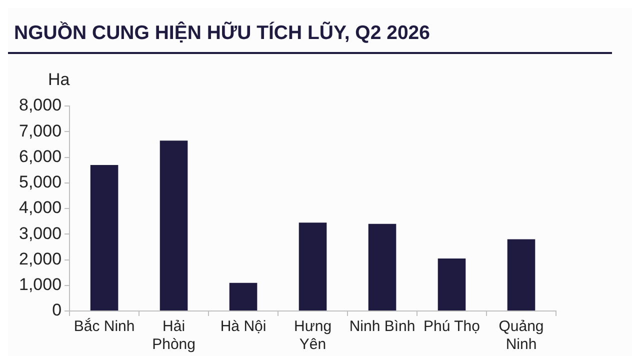  Describe the element at coordinates (222, 33) in the screenshot. I see `chart-title: NGUỒN CUNG HIỆN HỮU TÍCH LŨY, Q2 2026` at that location.